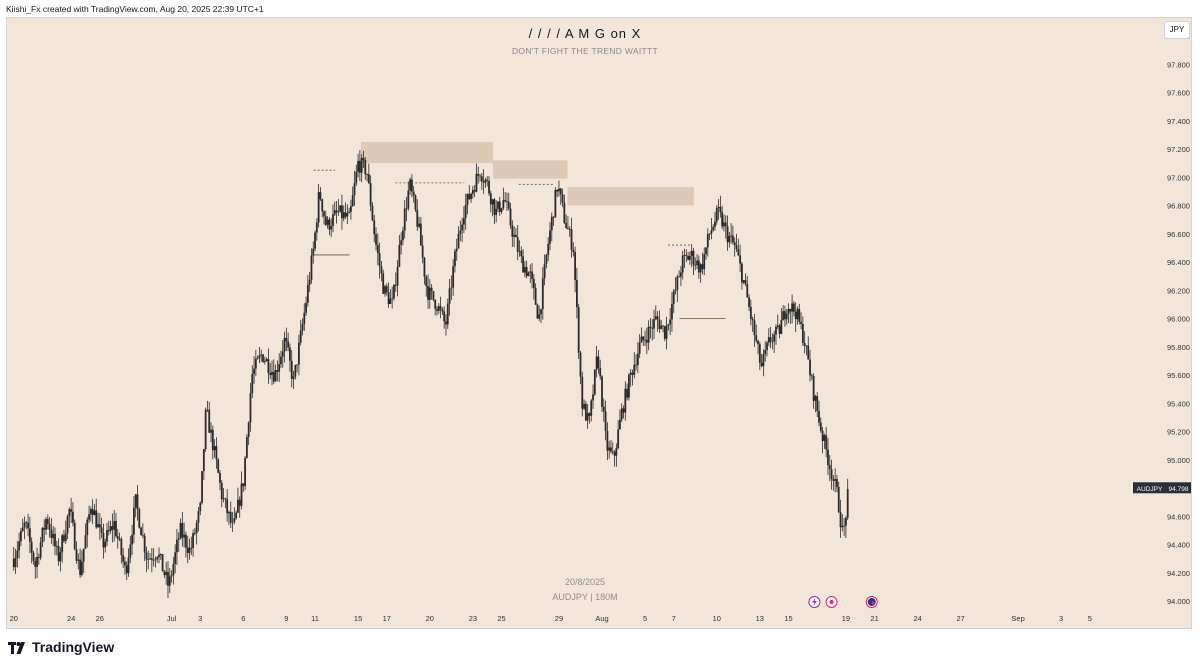 Image resolution: width=1200 pixels, height=664 pixels. I want to click on x-tick-label: 21, so click(874, 618).